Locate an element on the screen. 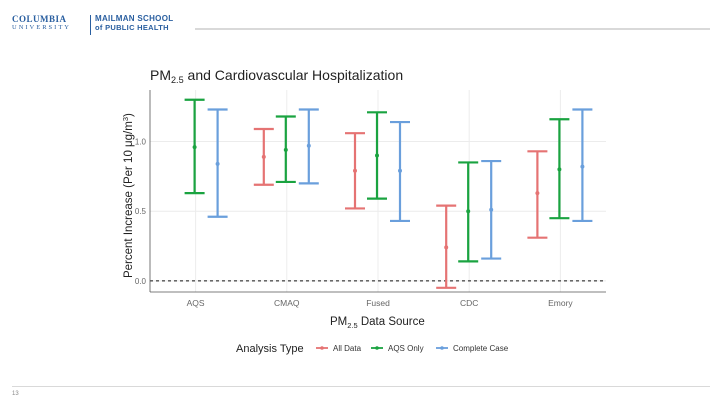  logo-divider is located at coordinates (90, 25).